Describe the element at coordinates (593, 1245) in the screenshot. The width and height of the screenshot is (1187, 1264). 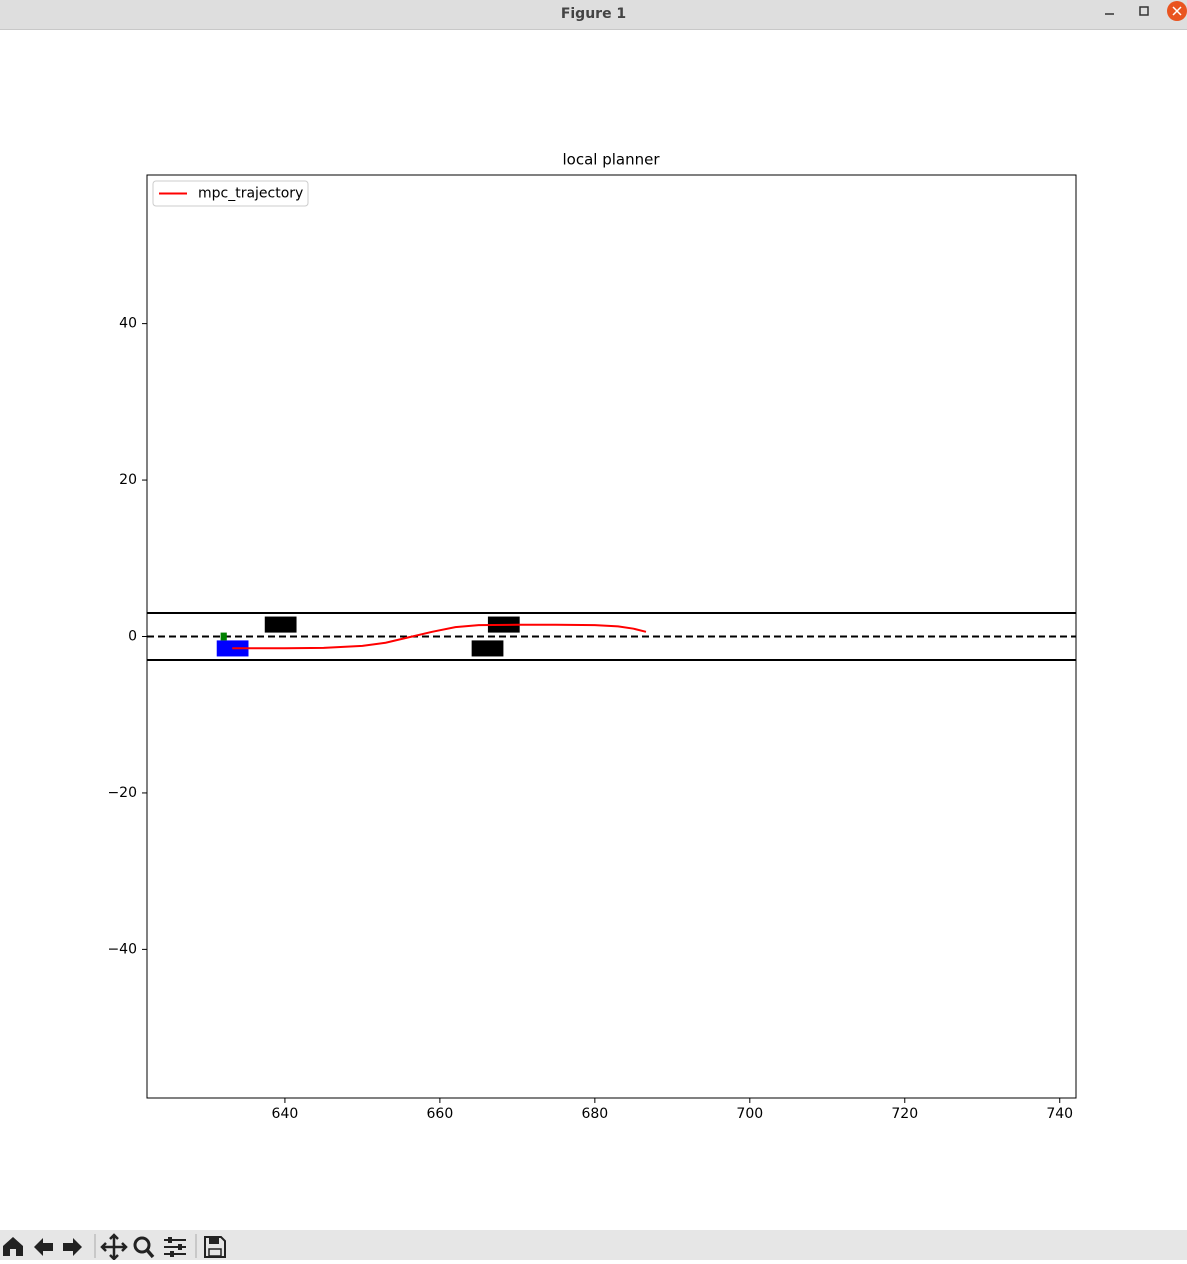
I see `toolbar` at that location.